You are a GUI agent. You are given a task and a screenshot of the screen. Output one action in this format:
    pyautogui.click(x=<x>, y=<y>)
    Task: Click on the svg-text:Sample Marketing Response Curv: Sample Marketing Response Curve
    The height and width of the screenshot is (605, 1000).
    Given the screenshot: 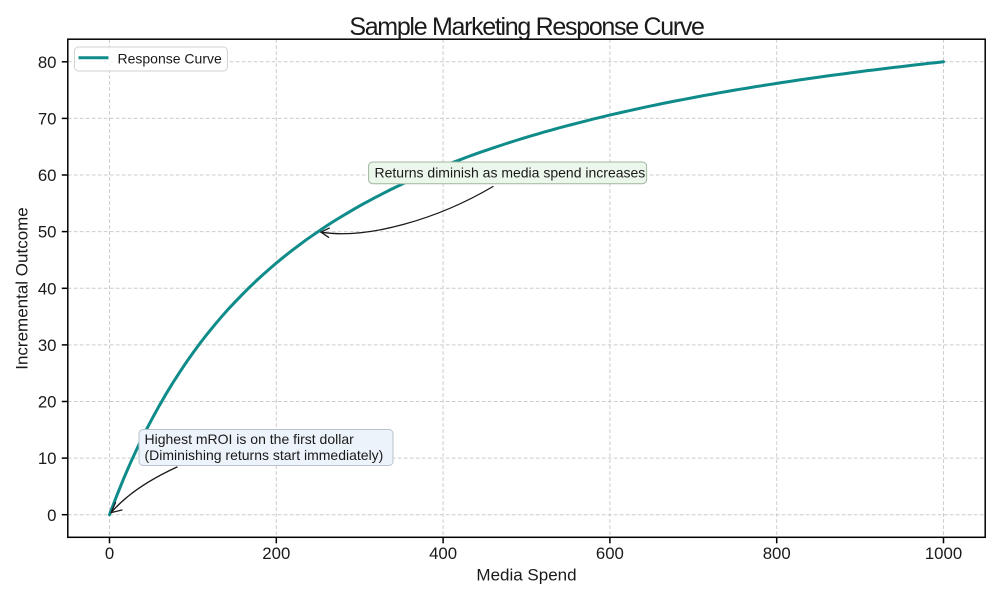 What is the action you would take?
    pyautogui.click(x=526, y=27)
    